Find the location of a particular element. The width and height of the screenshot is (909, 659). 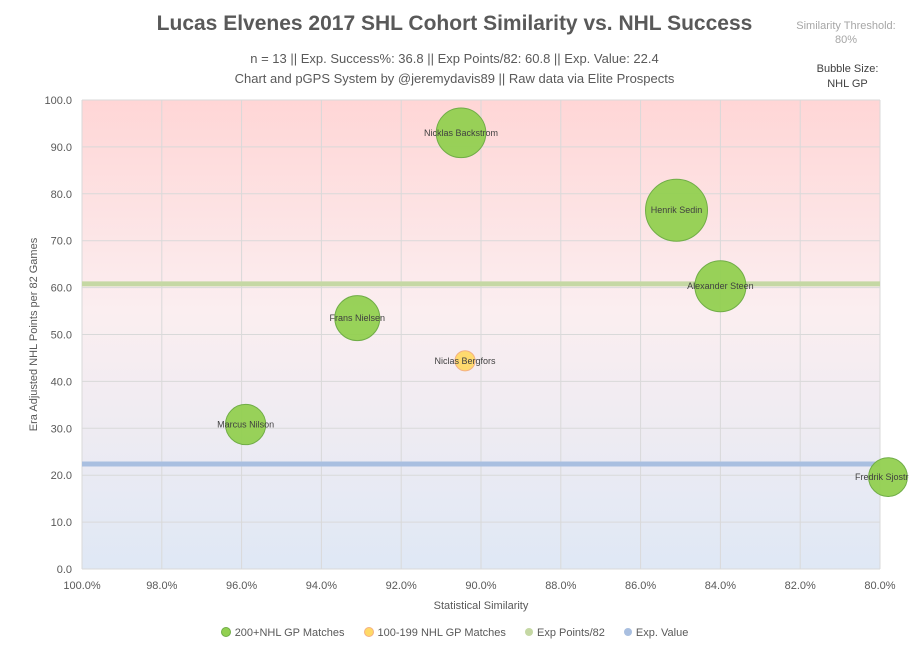

y-tick-label: 60.0 is located at coordinates (61, 289).